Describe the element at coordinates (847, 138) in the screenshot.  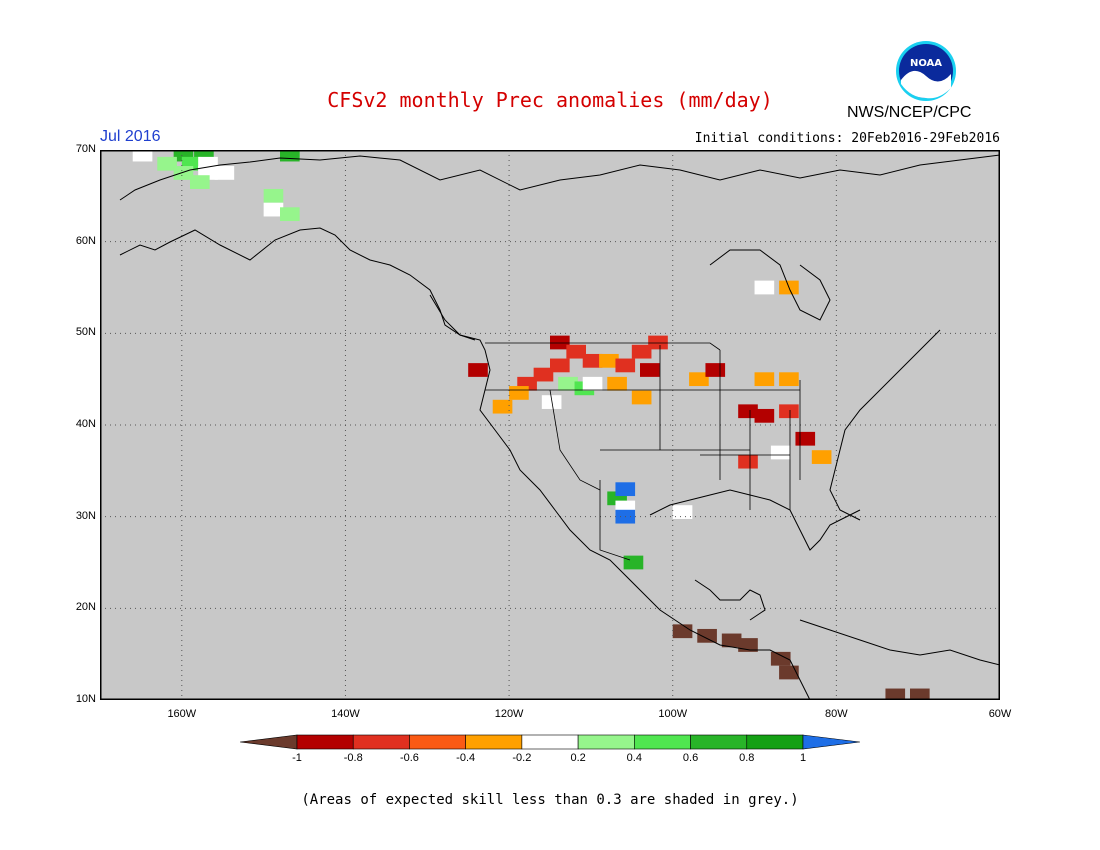
I see `initial-conditions: Initial conditions: 20Feb2016-29Feb2016` at that location.